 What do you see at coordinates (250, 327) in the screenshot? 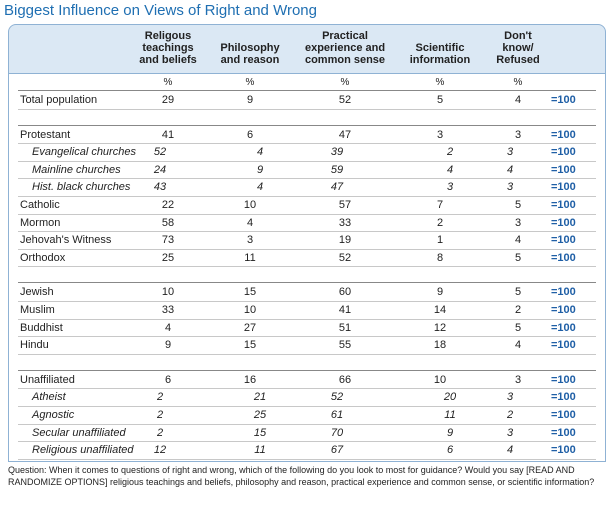
I see `cell: 27` at bounding box center [250, 327].